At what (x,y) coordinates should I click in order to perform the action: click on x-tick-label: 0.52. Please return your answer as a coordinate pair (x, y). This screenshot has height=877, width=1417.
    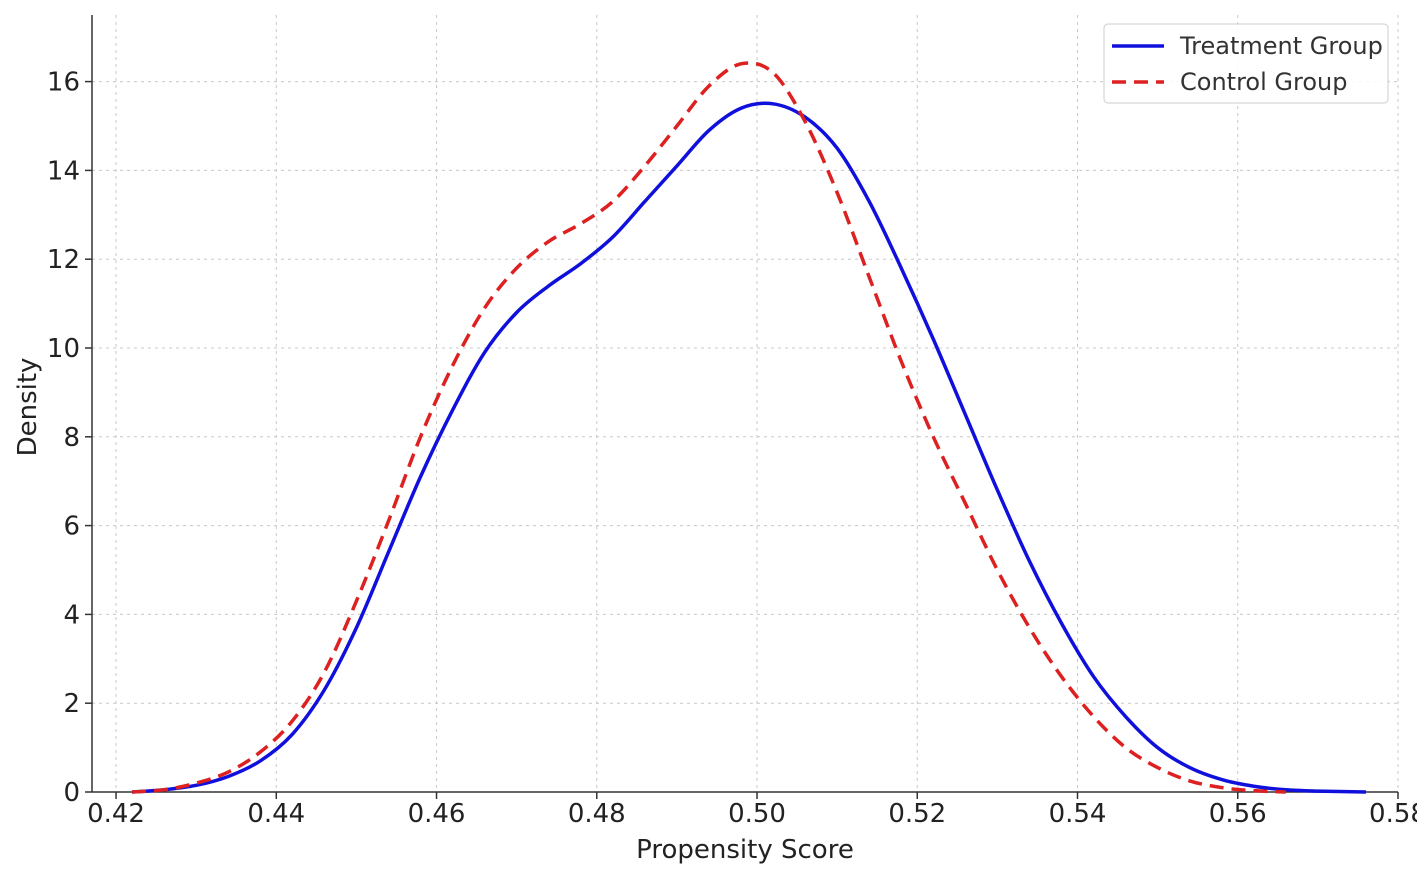
    Looking at the image, I should click on (917, 814).